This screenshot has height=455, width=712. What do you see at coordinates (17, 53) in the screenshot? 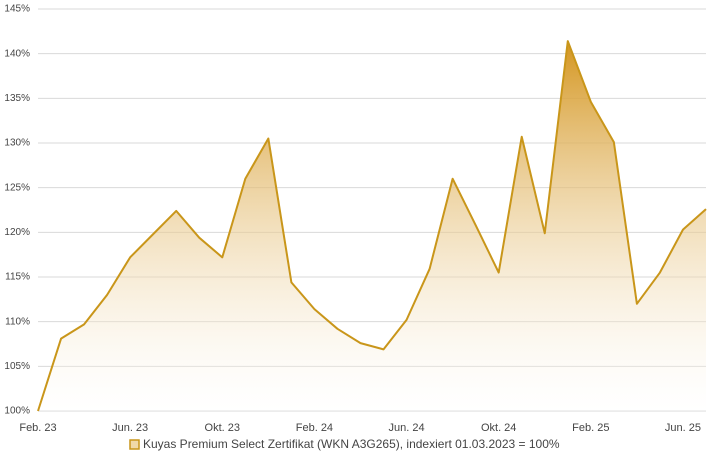
I see `y-tick-label: 140%` at bounding box center [17, 53].